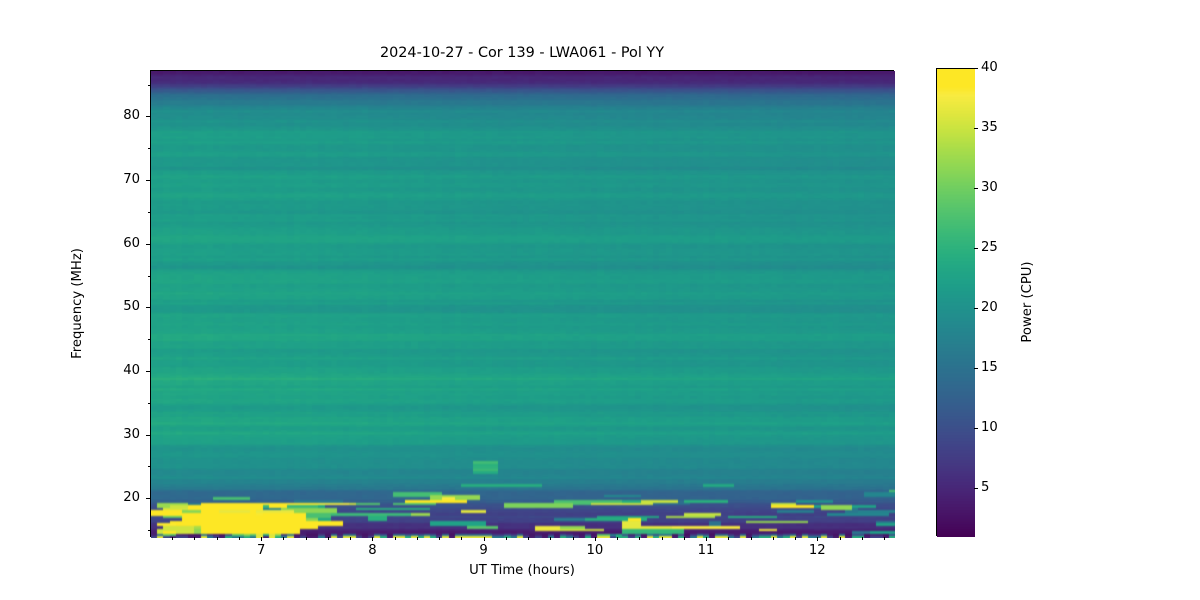 The image size is (1200, 600). What do you see at coordinates (706, 550) in the screenshot?
I see `x-axis-tick-label: 11` at bounding box center [706, 550].